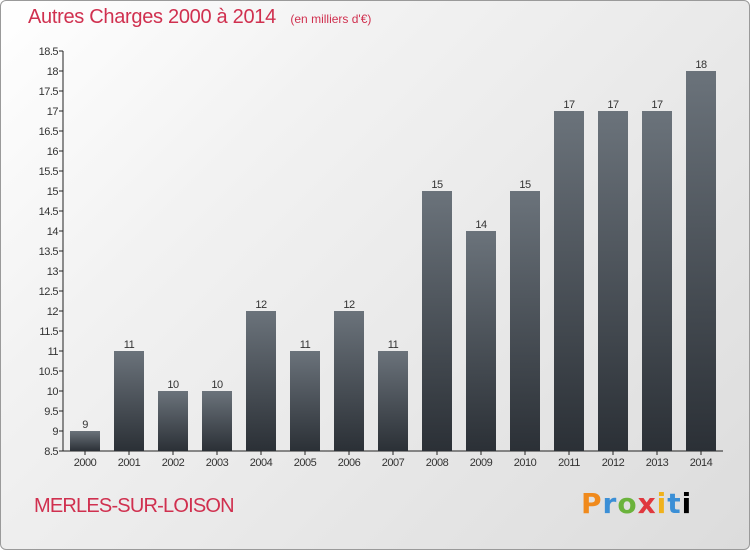 This screenshot has width=750, height=550. I want to click on commune-name: MERLES-SUR-LOISON, so click(134, 506).